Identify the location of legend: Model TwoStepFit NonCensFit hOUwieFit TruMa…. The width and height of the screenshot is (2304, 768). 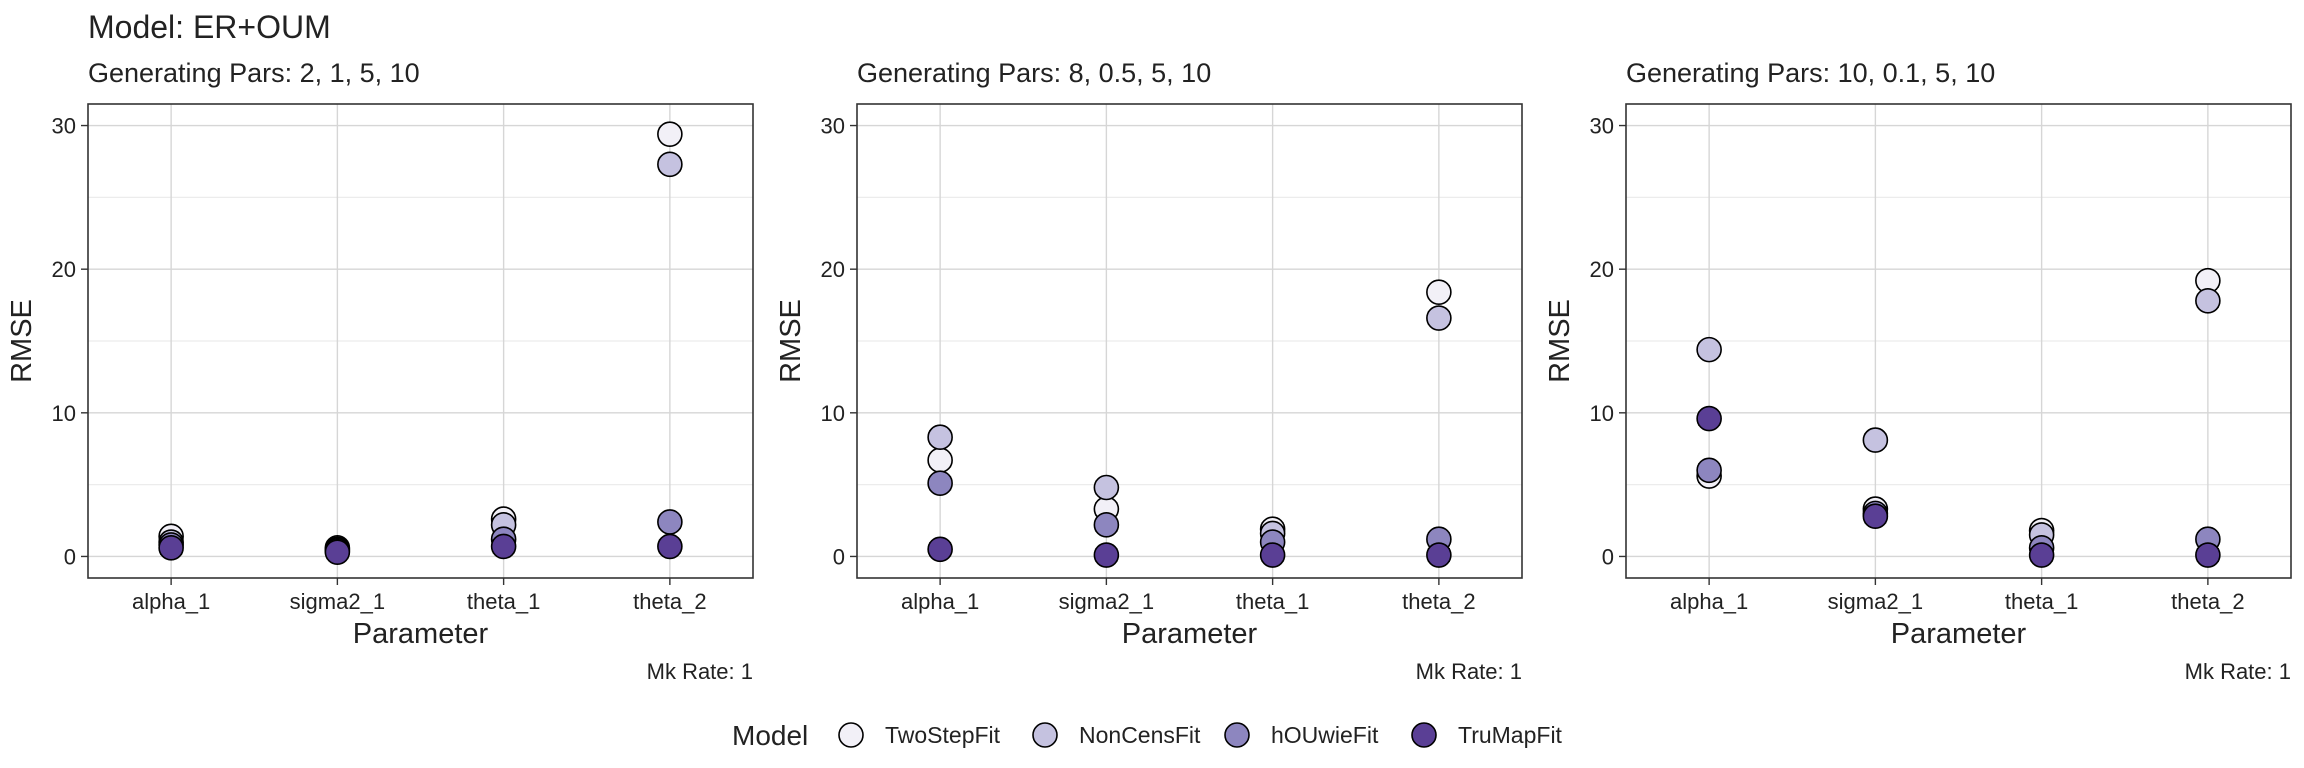
(1147, 735).